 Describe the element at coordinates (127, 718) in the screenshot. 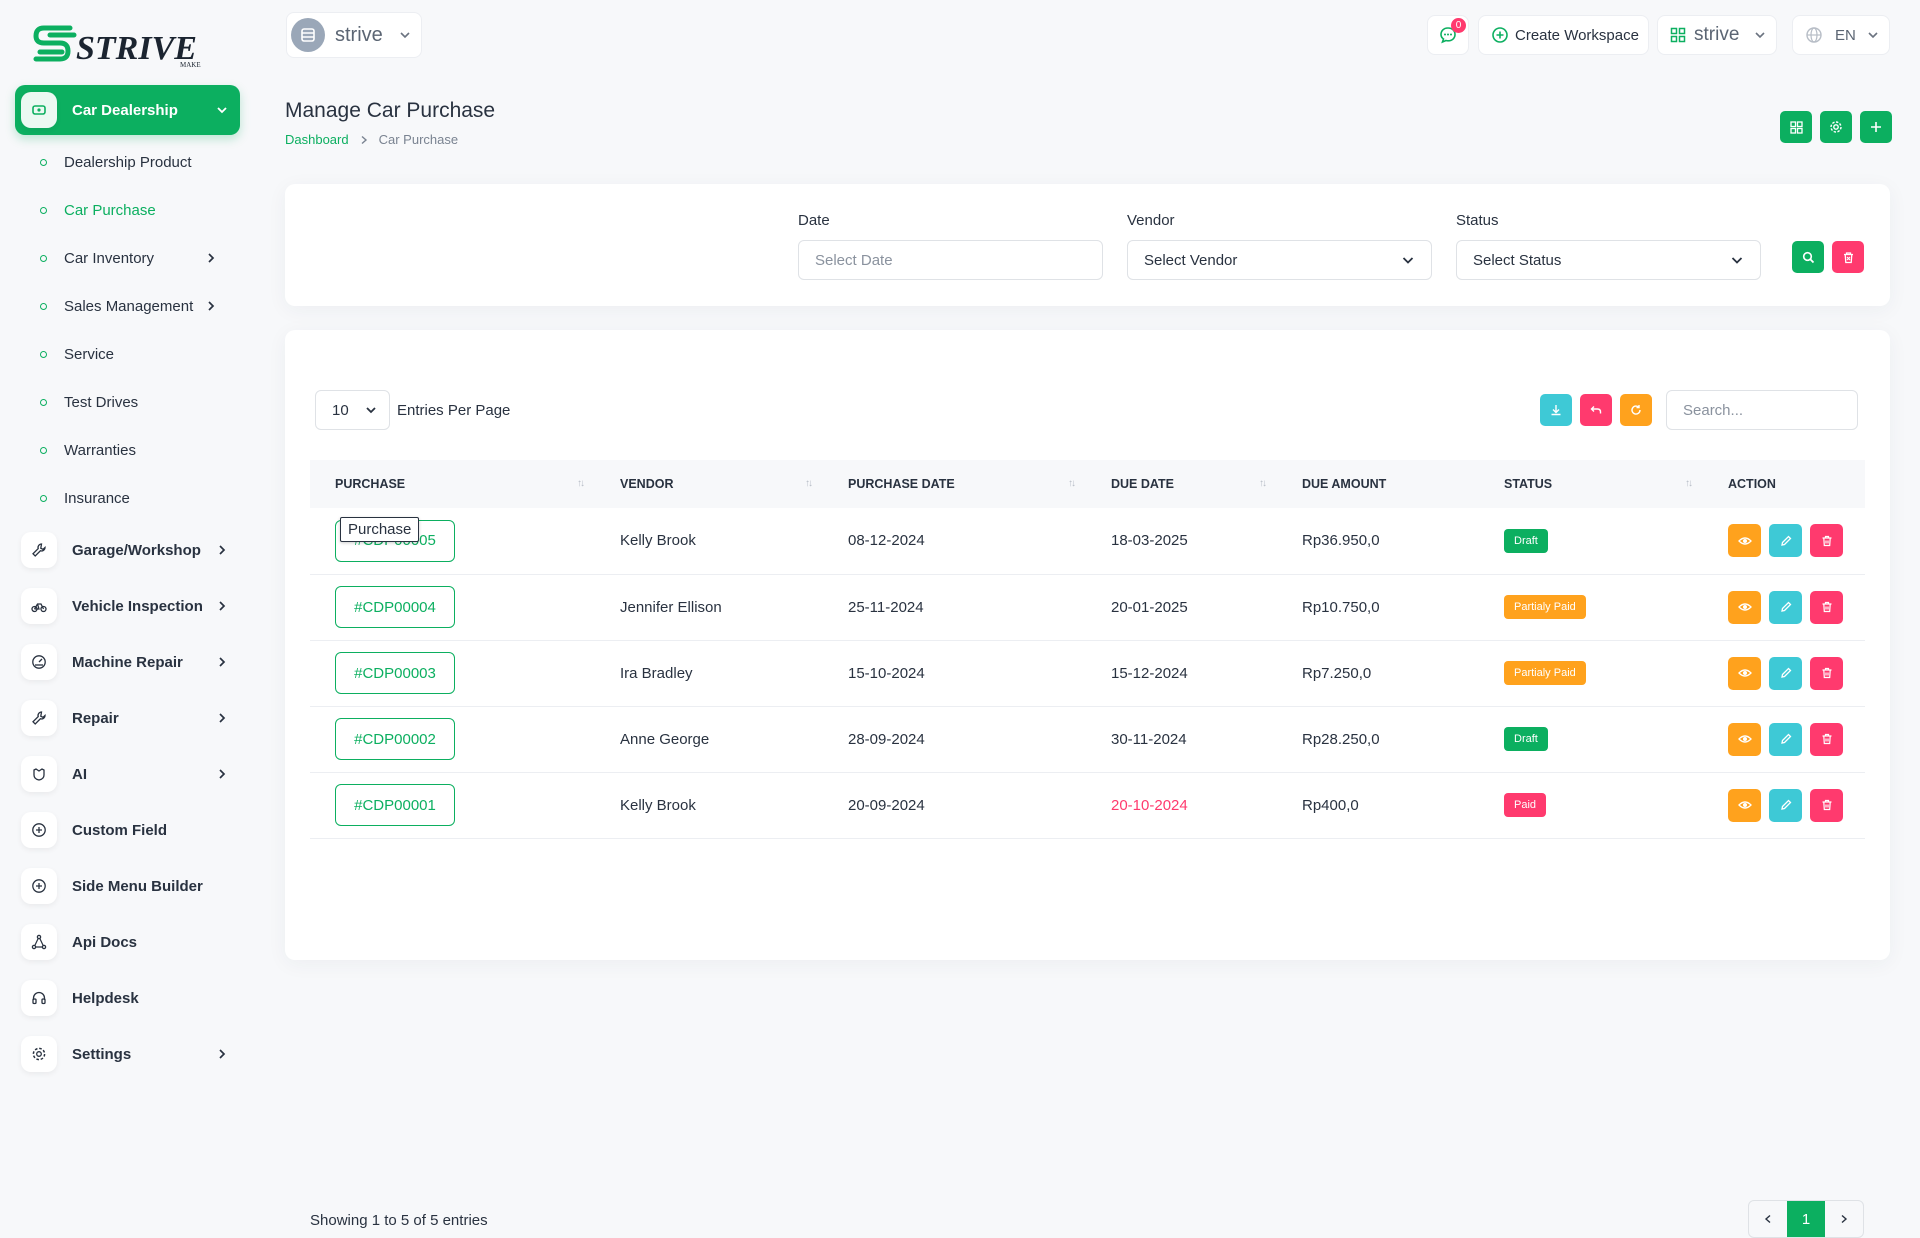

I see `sidebar-item-repair: Repair` at that location.